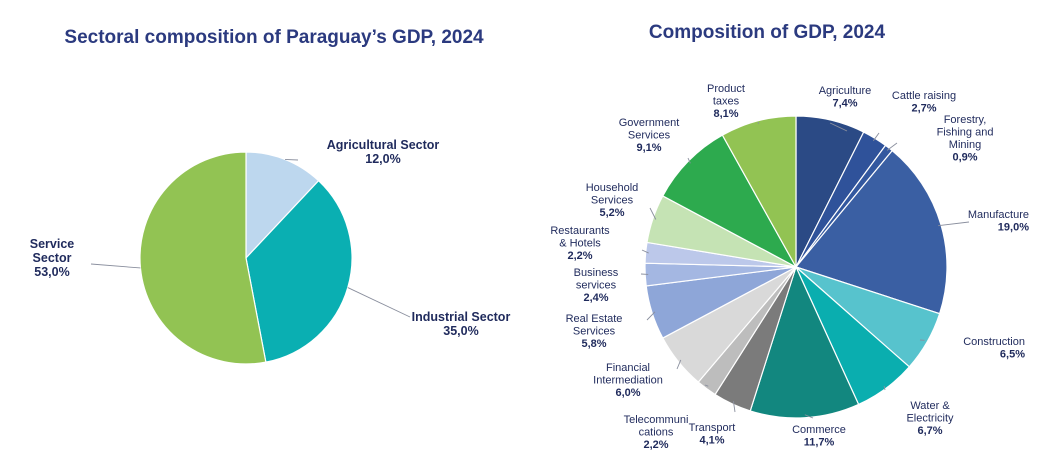 This screenshot has height=472, width=1048. Describe the element at coordinates (51, 272) in the screenshot. I see `slice-value-service-sector: 53,0%` at that location.